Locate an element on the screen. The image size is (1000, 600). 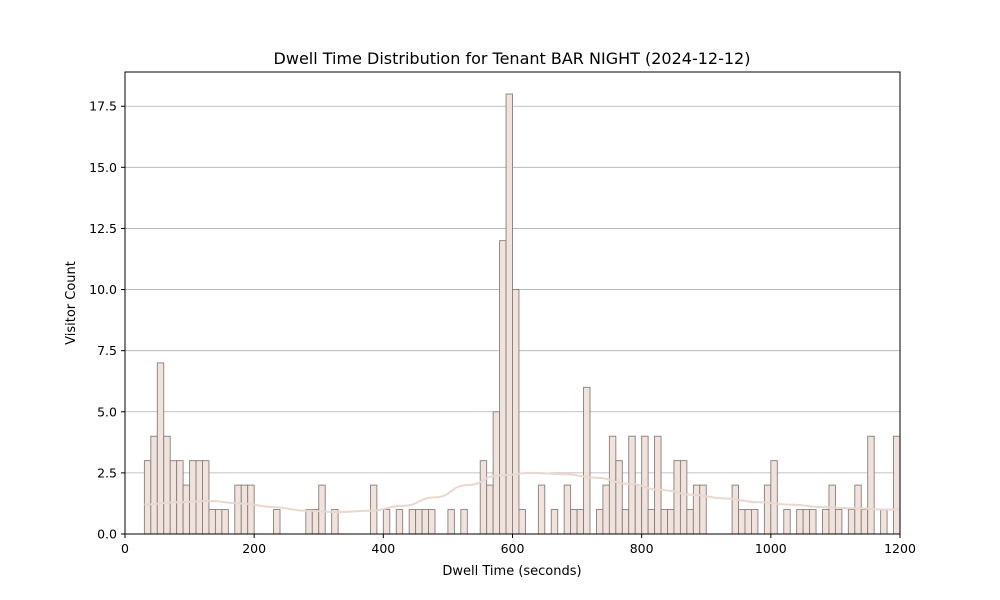
x-tick-label: 1000 is located at coordinates (771, 548).